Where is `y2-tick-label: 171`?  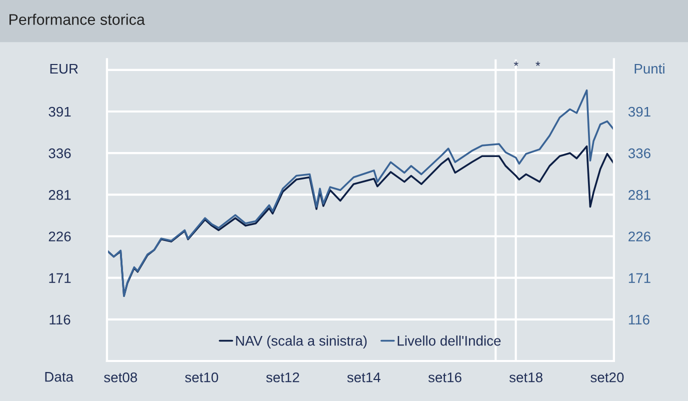
y2-tick-label: 171 is located at coordinates (639, 278).